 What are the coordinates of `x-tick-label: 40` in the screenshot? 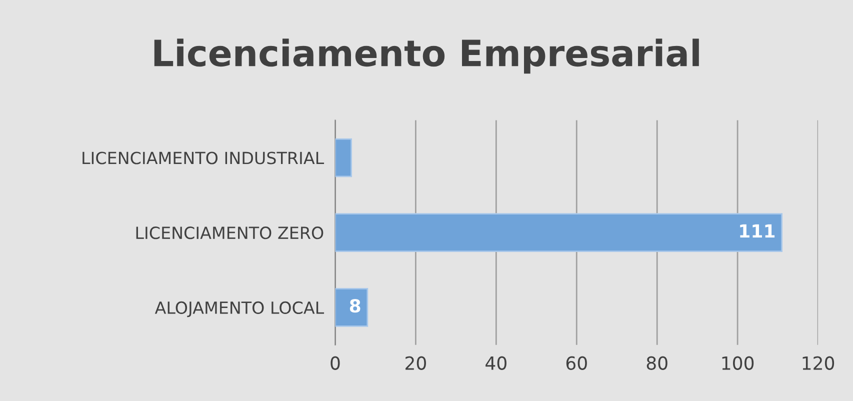 It's located at (496, 363).